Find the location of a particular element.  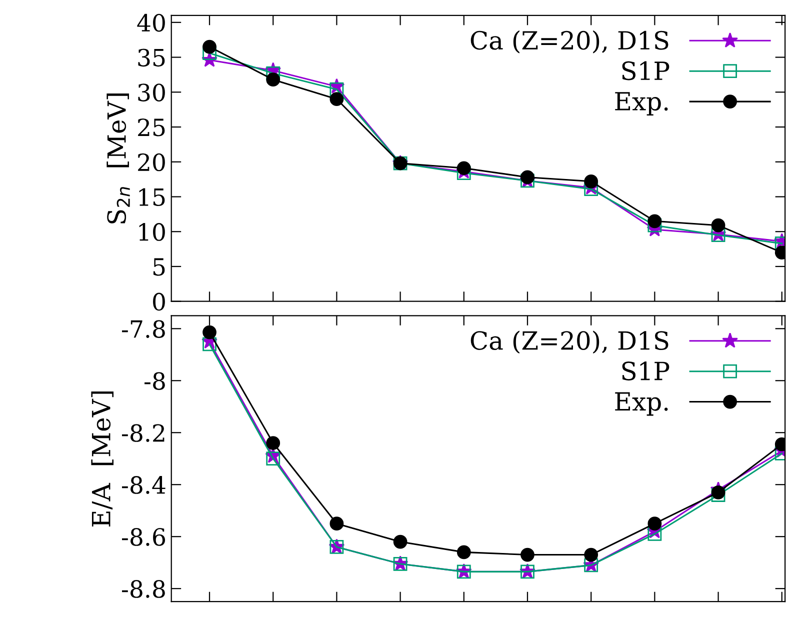

y-tick-label: 5 is located at coordinates (159, 267).